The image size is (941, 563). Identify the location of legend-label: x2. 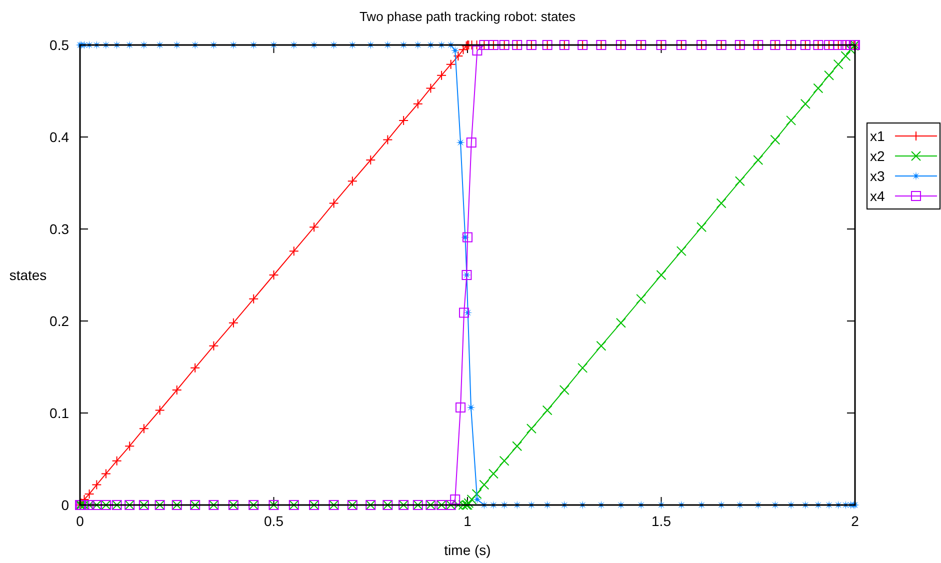
(877, 156).